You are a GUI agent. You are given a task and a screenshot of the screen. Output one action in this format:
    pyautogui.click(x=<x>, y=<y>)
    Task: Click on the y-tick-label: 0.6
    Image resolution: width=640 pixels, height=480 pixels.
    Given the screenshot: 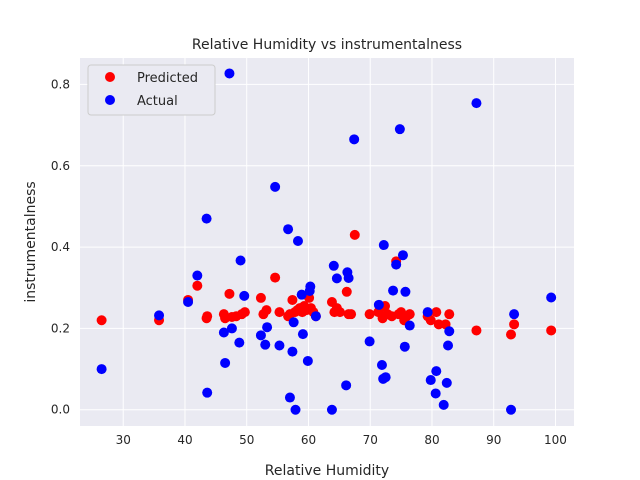 What is the action you would take?
    pyautogui.click(x=60, y=166)
    